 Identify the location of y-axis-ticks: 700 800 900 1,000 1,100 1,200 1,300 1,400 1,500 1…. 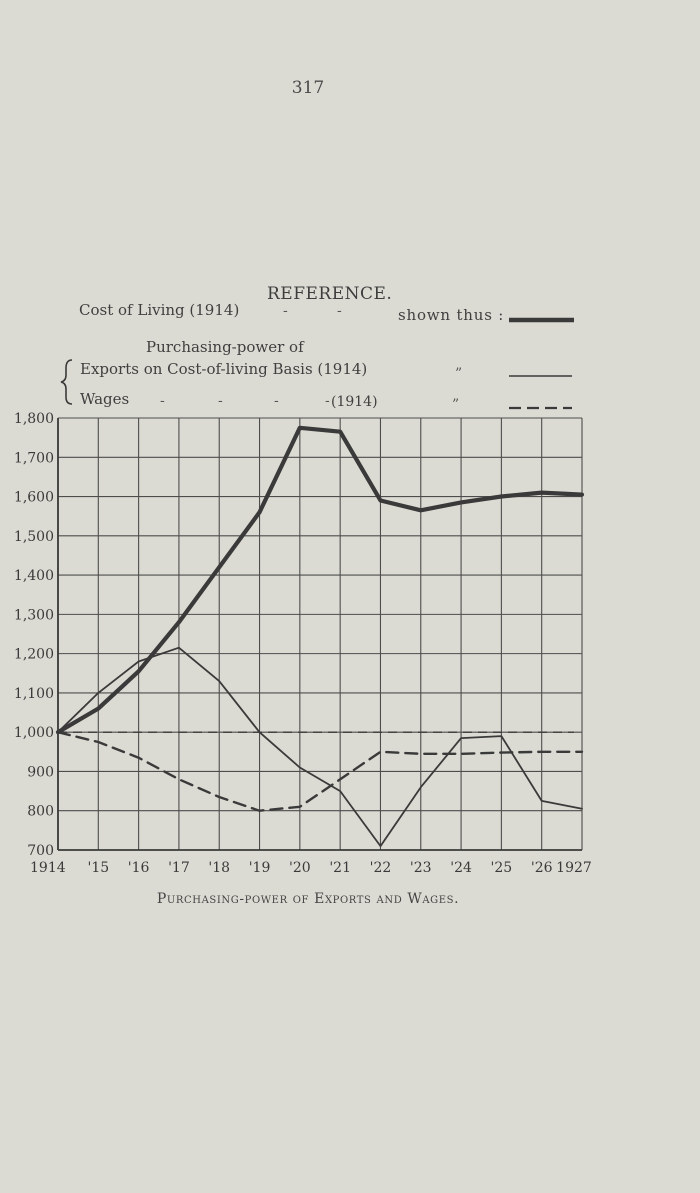
(34, 635).